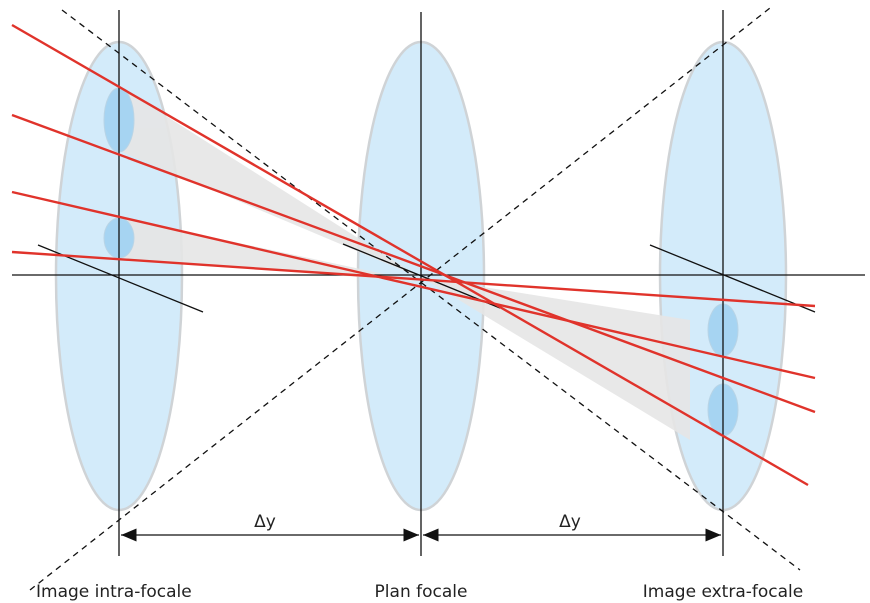  I want to click on cone-upper-left, so click(271, 183).